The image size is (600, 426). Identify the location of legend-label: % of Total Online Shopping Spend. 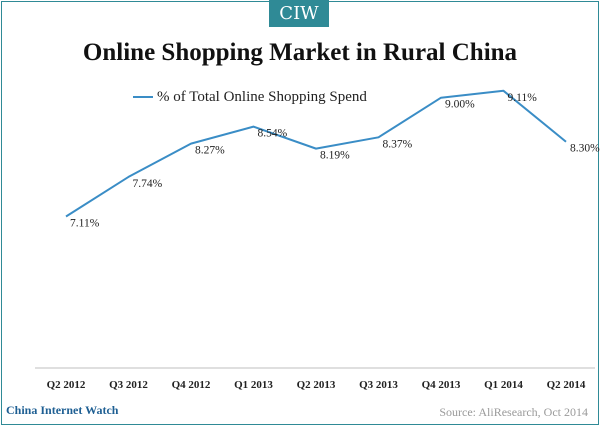
(262, 96).